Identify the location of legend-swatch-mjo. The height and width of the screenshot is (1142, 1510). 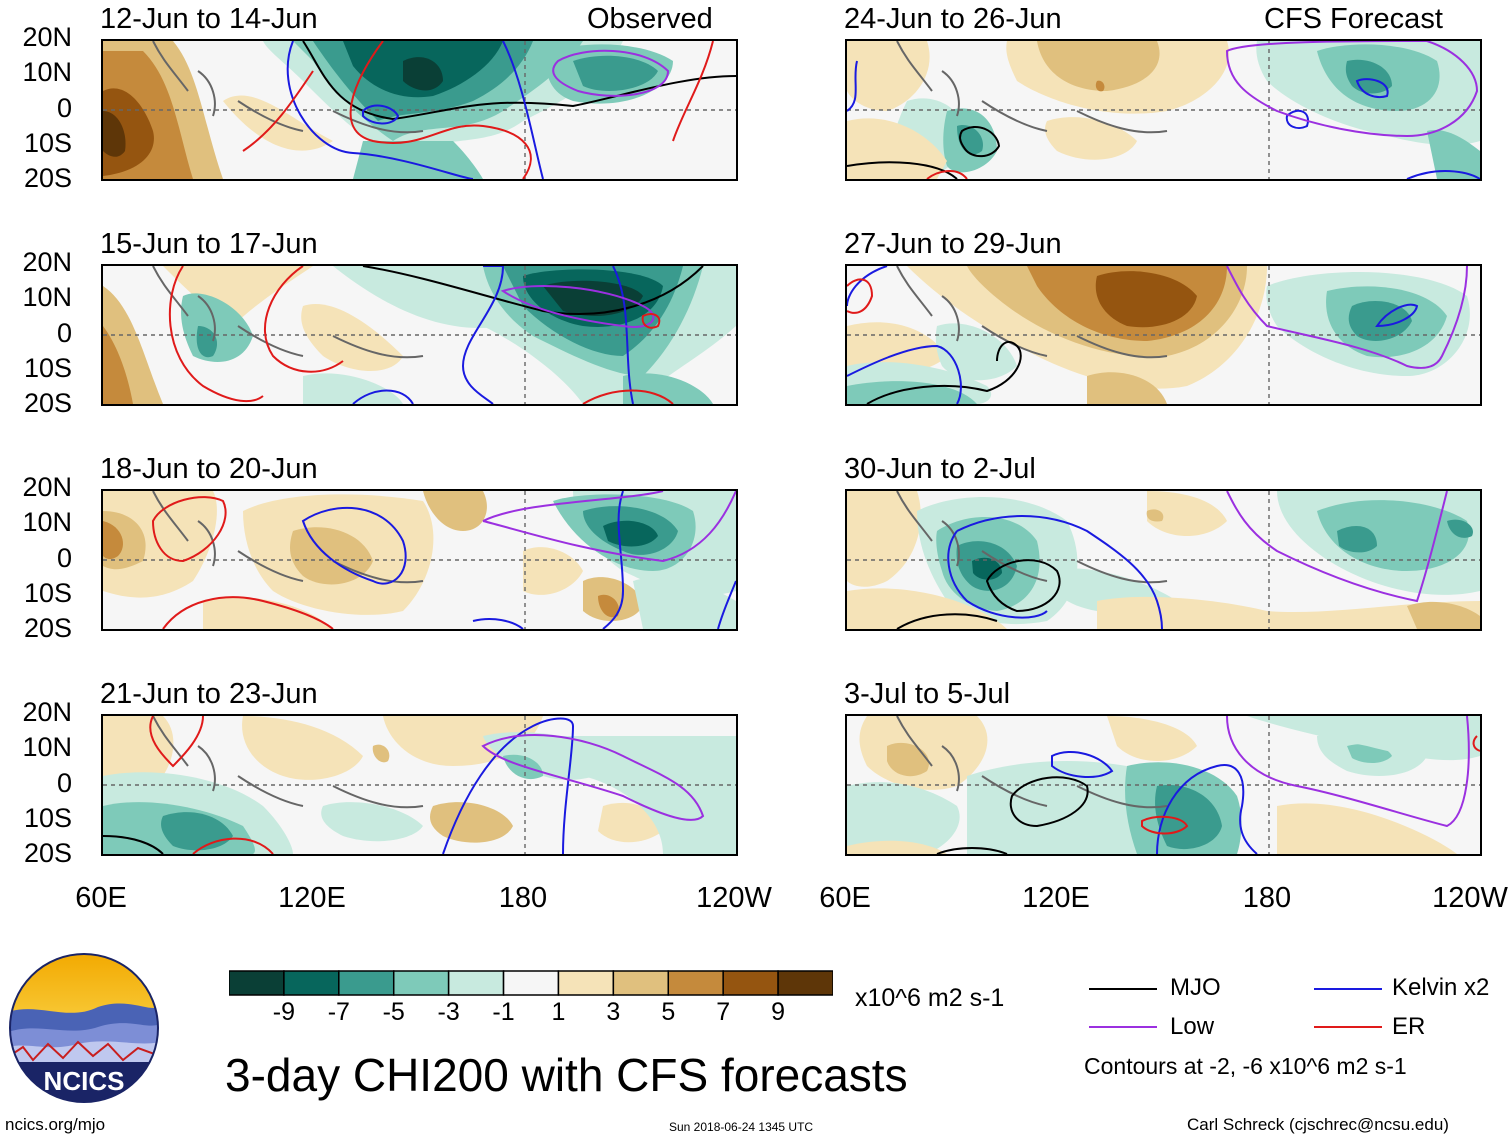
(1123, 989).